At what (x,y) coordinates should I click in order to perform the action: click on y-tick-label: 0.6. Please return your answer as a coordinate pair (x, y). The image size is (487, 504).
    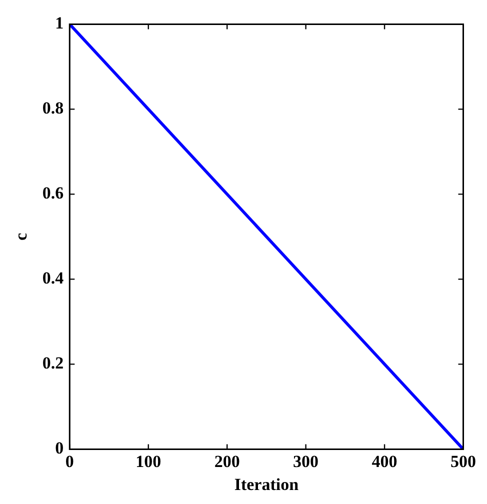
    Looking at the image, I should click on (53, 193).